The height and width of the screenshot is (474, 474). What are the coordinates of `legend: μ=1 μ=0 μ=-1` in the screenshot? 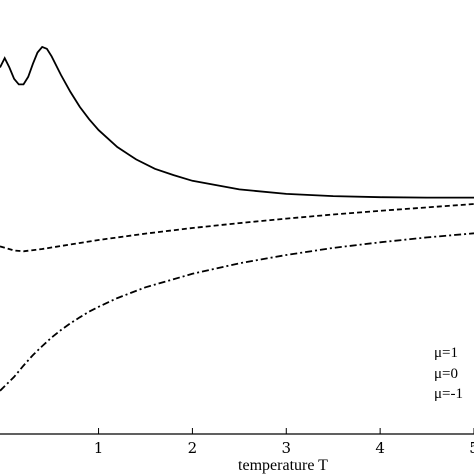 It's located at (448, 373).